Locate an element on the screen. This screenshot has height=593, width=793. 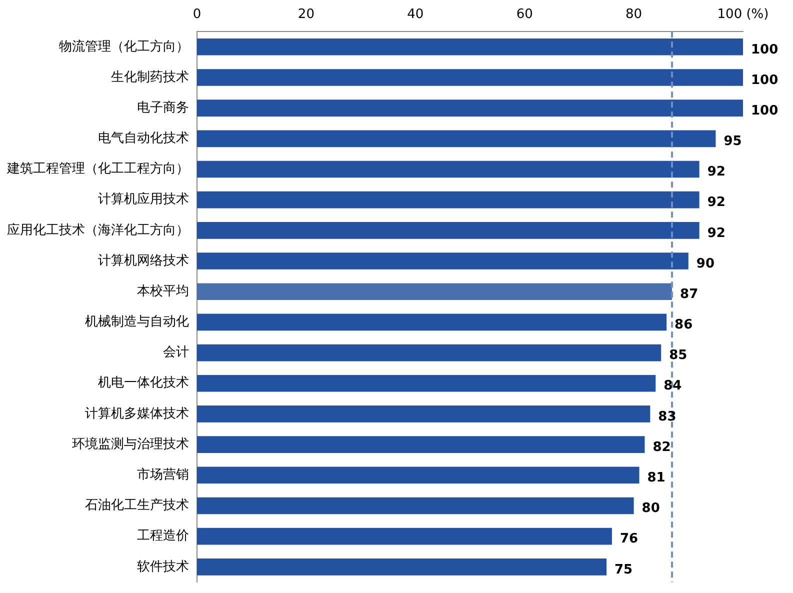
y-tick-label: 市场营销 is located at coordinates (163, 475).